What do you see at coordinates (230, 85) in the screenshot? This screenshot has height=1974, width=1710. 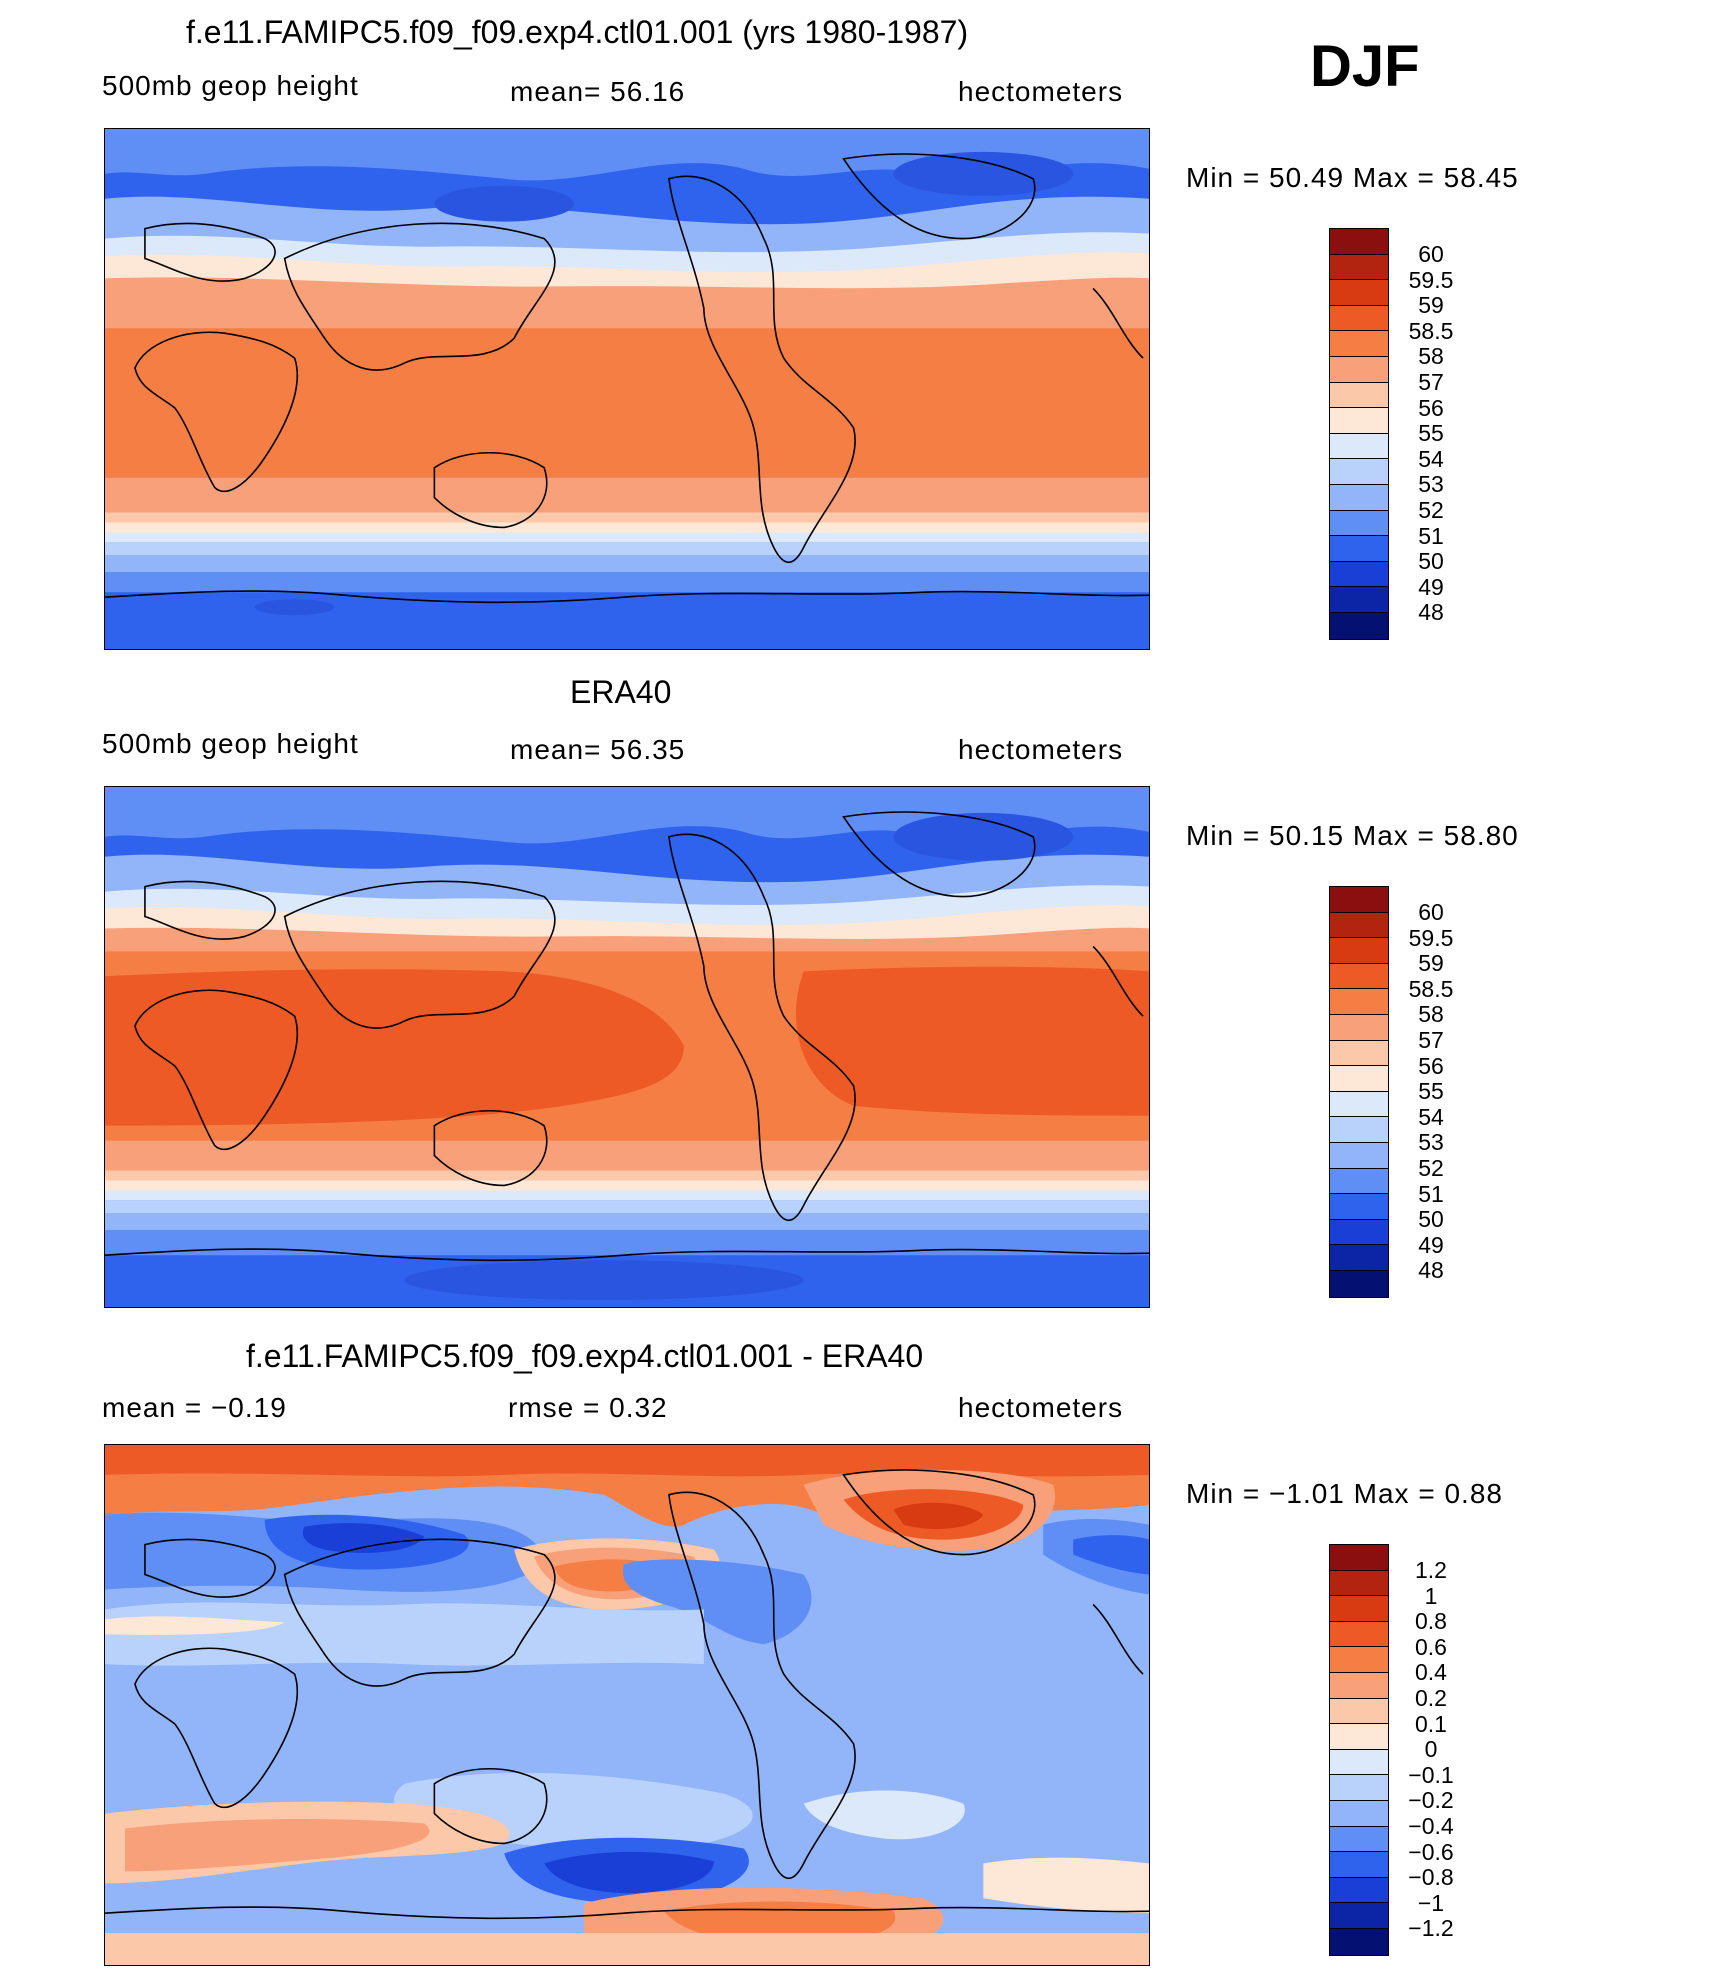 I see `panel1-variable-label: 500mb geop height` at bounding box center [230, 85].